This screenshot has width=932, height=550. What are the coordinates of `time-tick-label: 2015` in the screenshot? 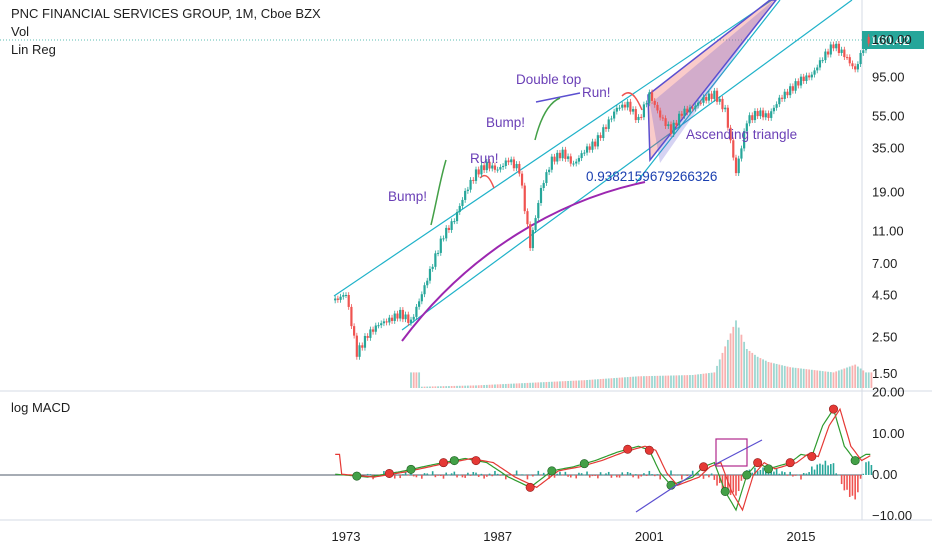 It's located at (801, 536).